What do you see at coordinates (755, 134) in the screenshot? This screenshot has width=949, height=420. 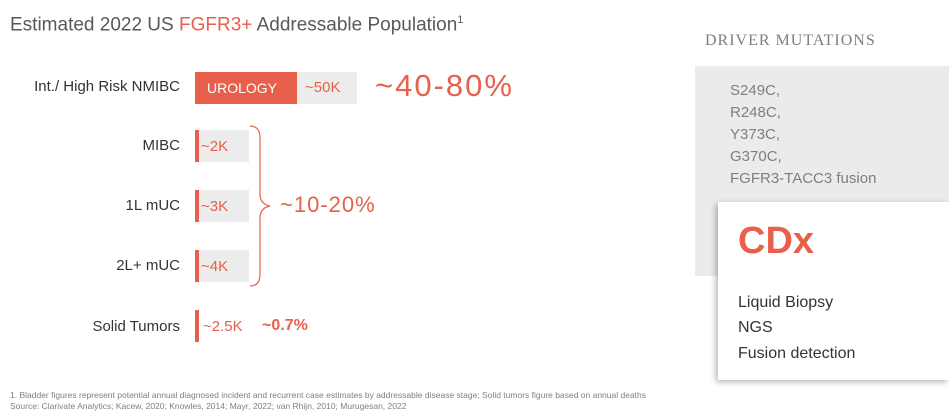 I see `mutation: Y373C,` at bounding box center [755, 134].